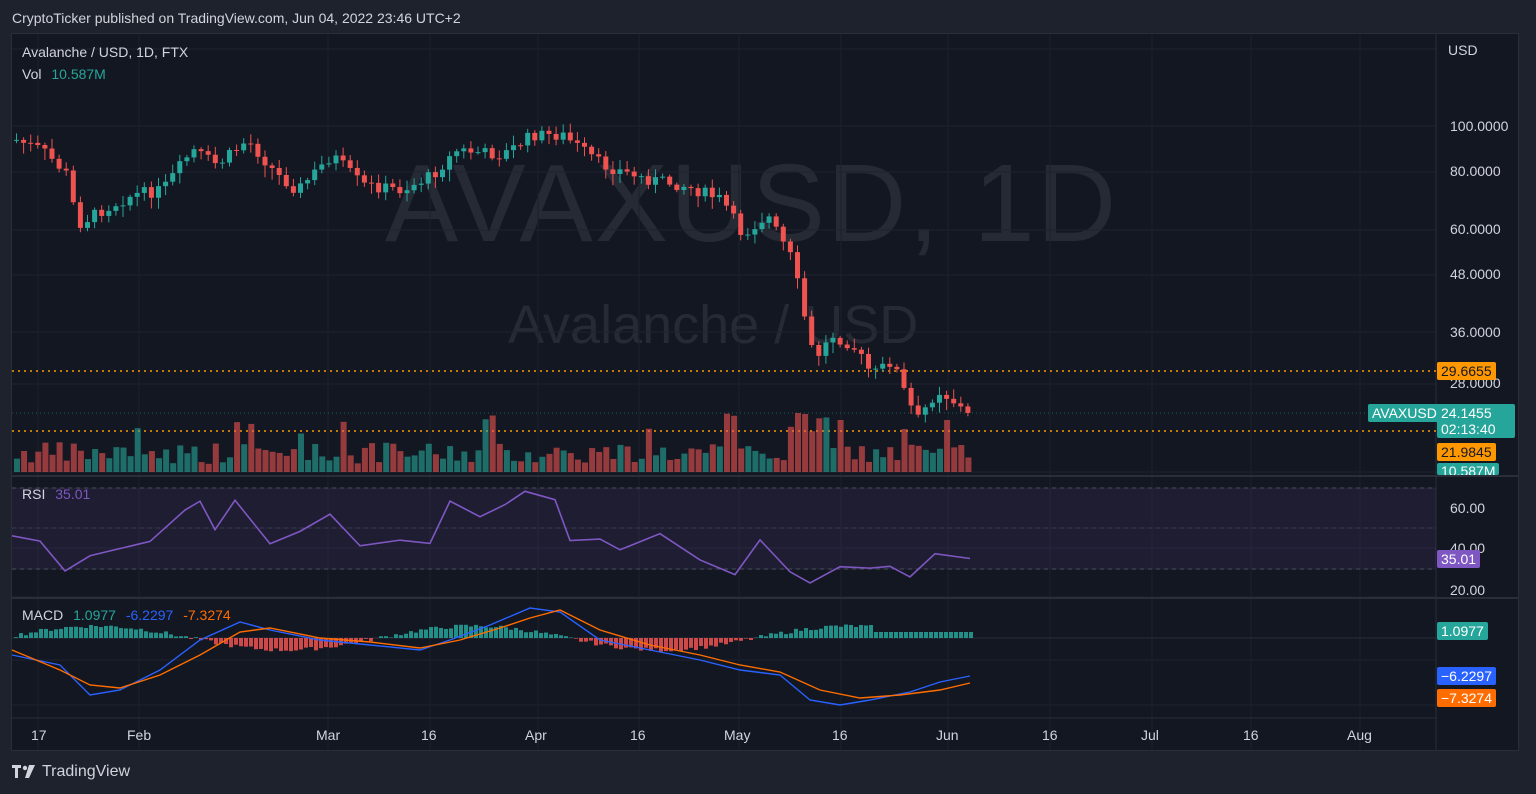  What do you see at coordinates (139, 735) in the screenshot?
I see `time-label: Feb` at bounding box center [139, 735].